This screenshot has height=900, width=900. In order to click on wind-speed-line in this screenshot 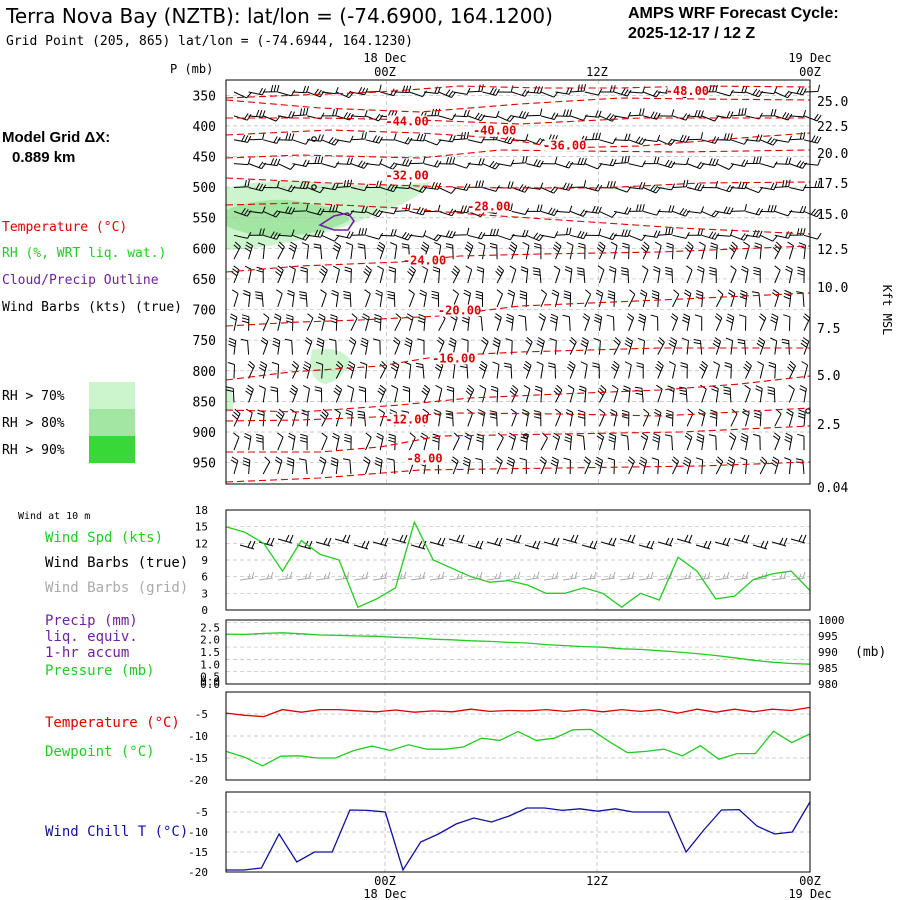, I will do `click(518, 564)`.